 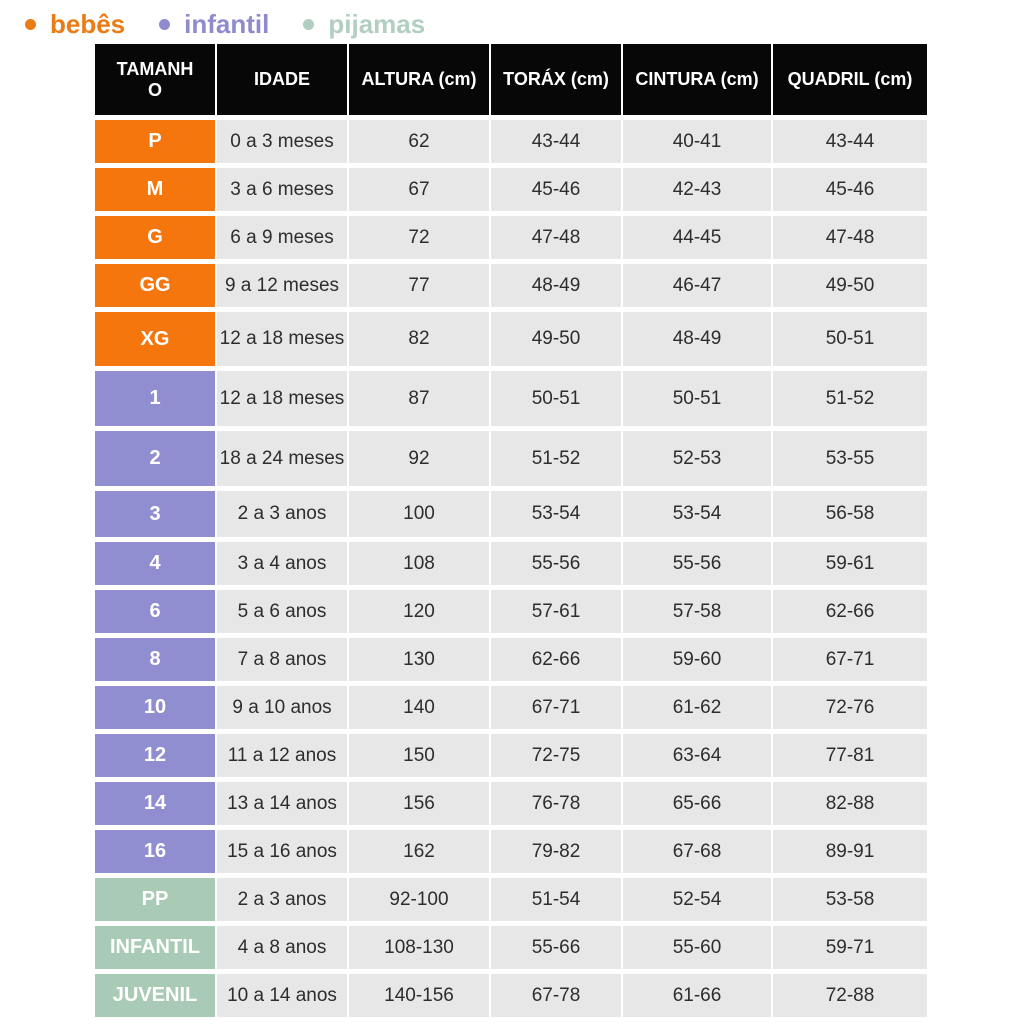 I want to click on idade-cell: 7 a 8 anos, so click(x=282, y=659).